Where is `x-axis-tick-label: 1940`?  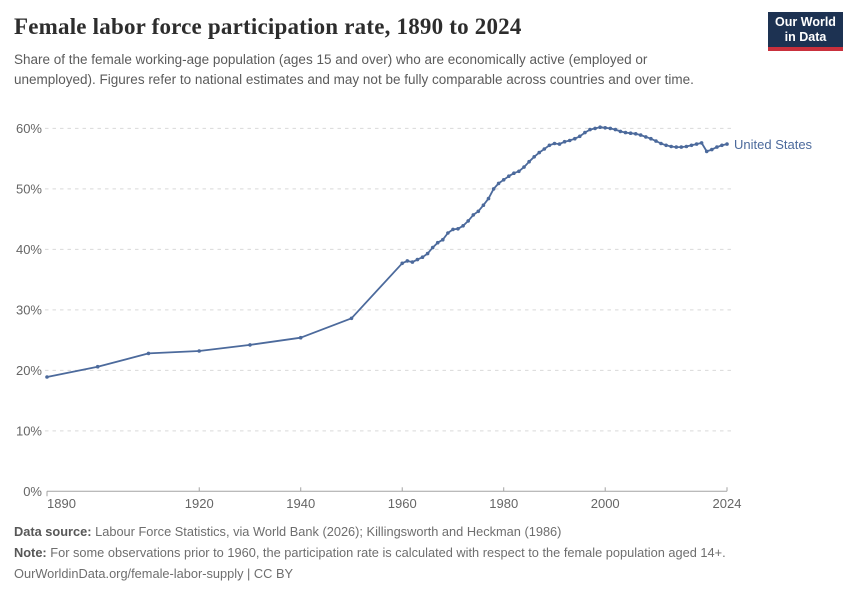
x-axis-tick-label: 1940 is located at coordinates (300, 503).